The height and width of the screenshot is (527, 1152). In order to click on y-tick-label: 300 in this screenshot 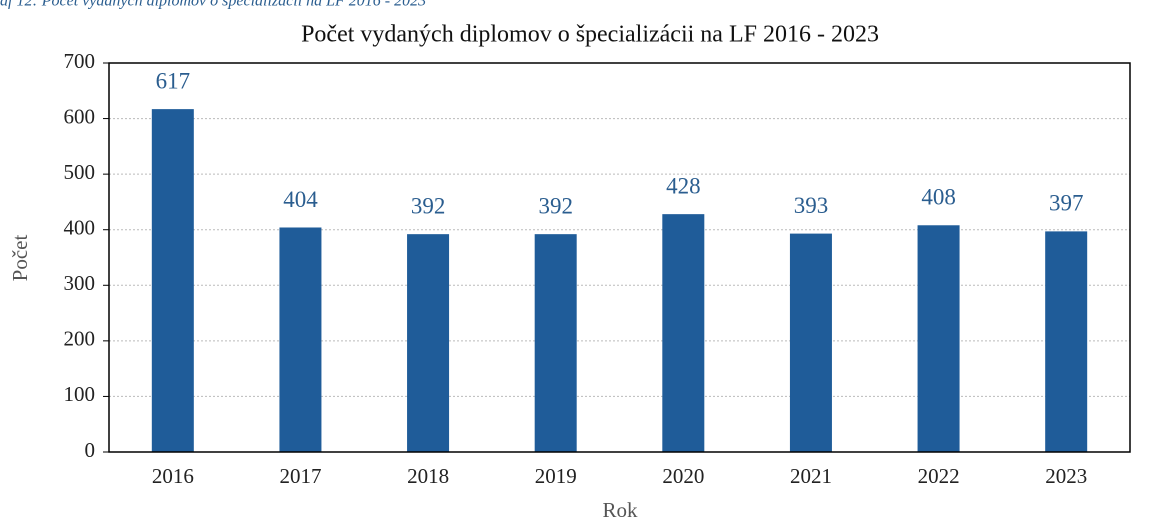, I will do `click(80, 283)`.